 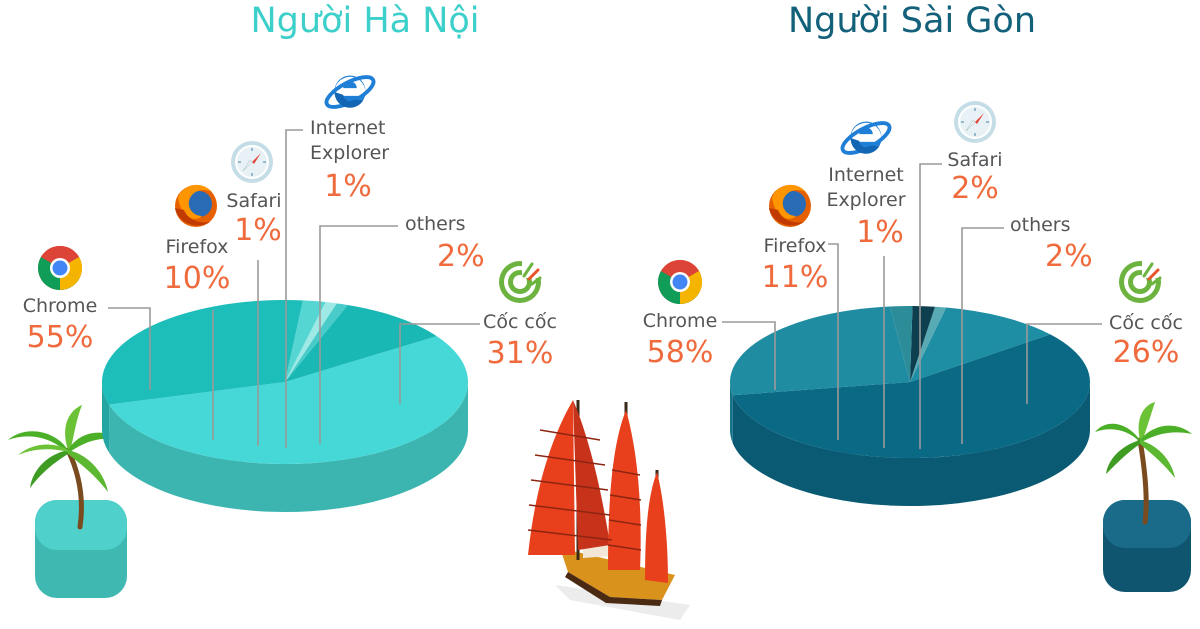 What do you see at coordinates (258, 230) in the screenshot?
I see `slice-percent-safari: 1%` at bounding box center [258, 230].